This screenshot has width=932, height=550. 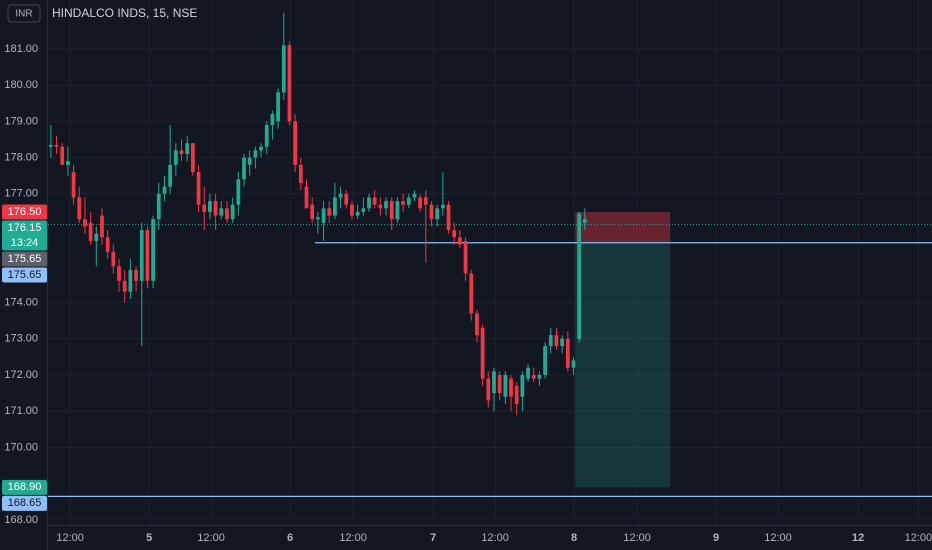 I want to click on currency: INR, so click(x=23, y=14).